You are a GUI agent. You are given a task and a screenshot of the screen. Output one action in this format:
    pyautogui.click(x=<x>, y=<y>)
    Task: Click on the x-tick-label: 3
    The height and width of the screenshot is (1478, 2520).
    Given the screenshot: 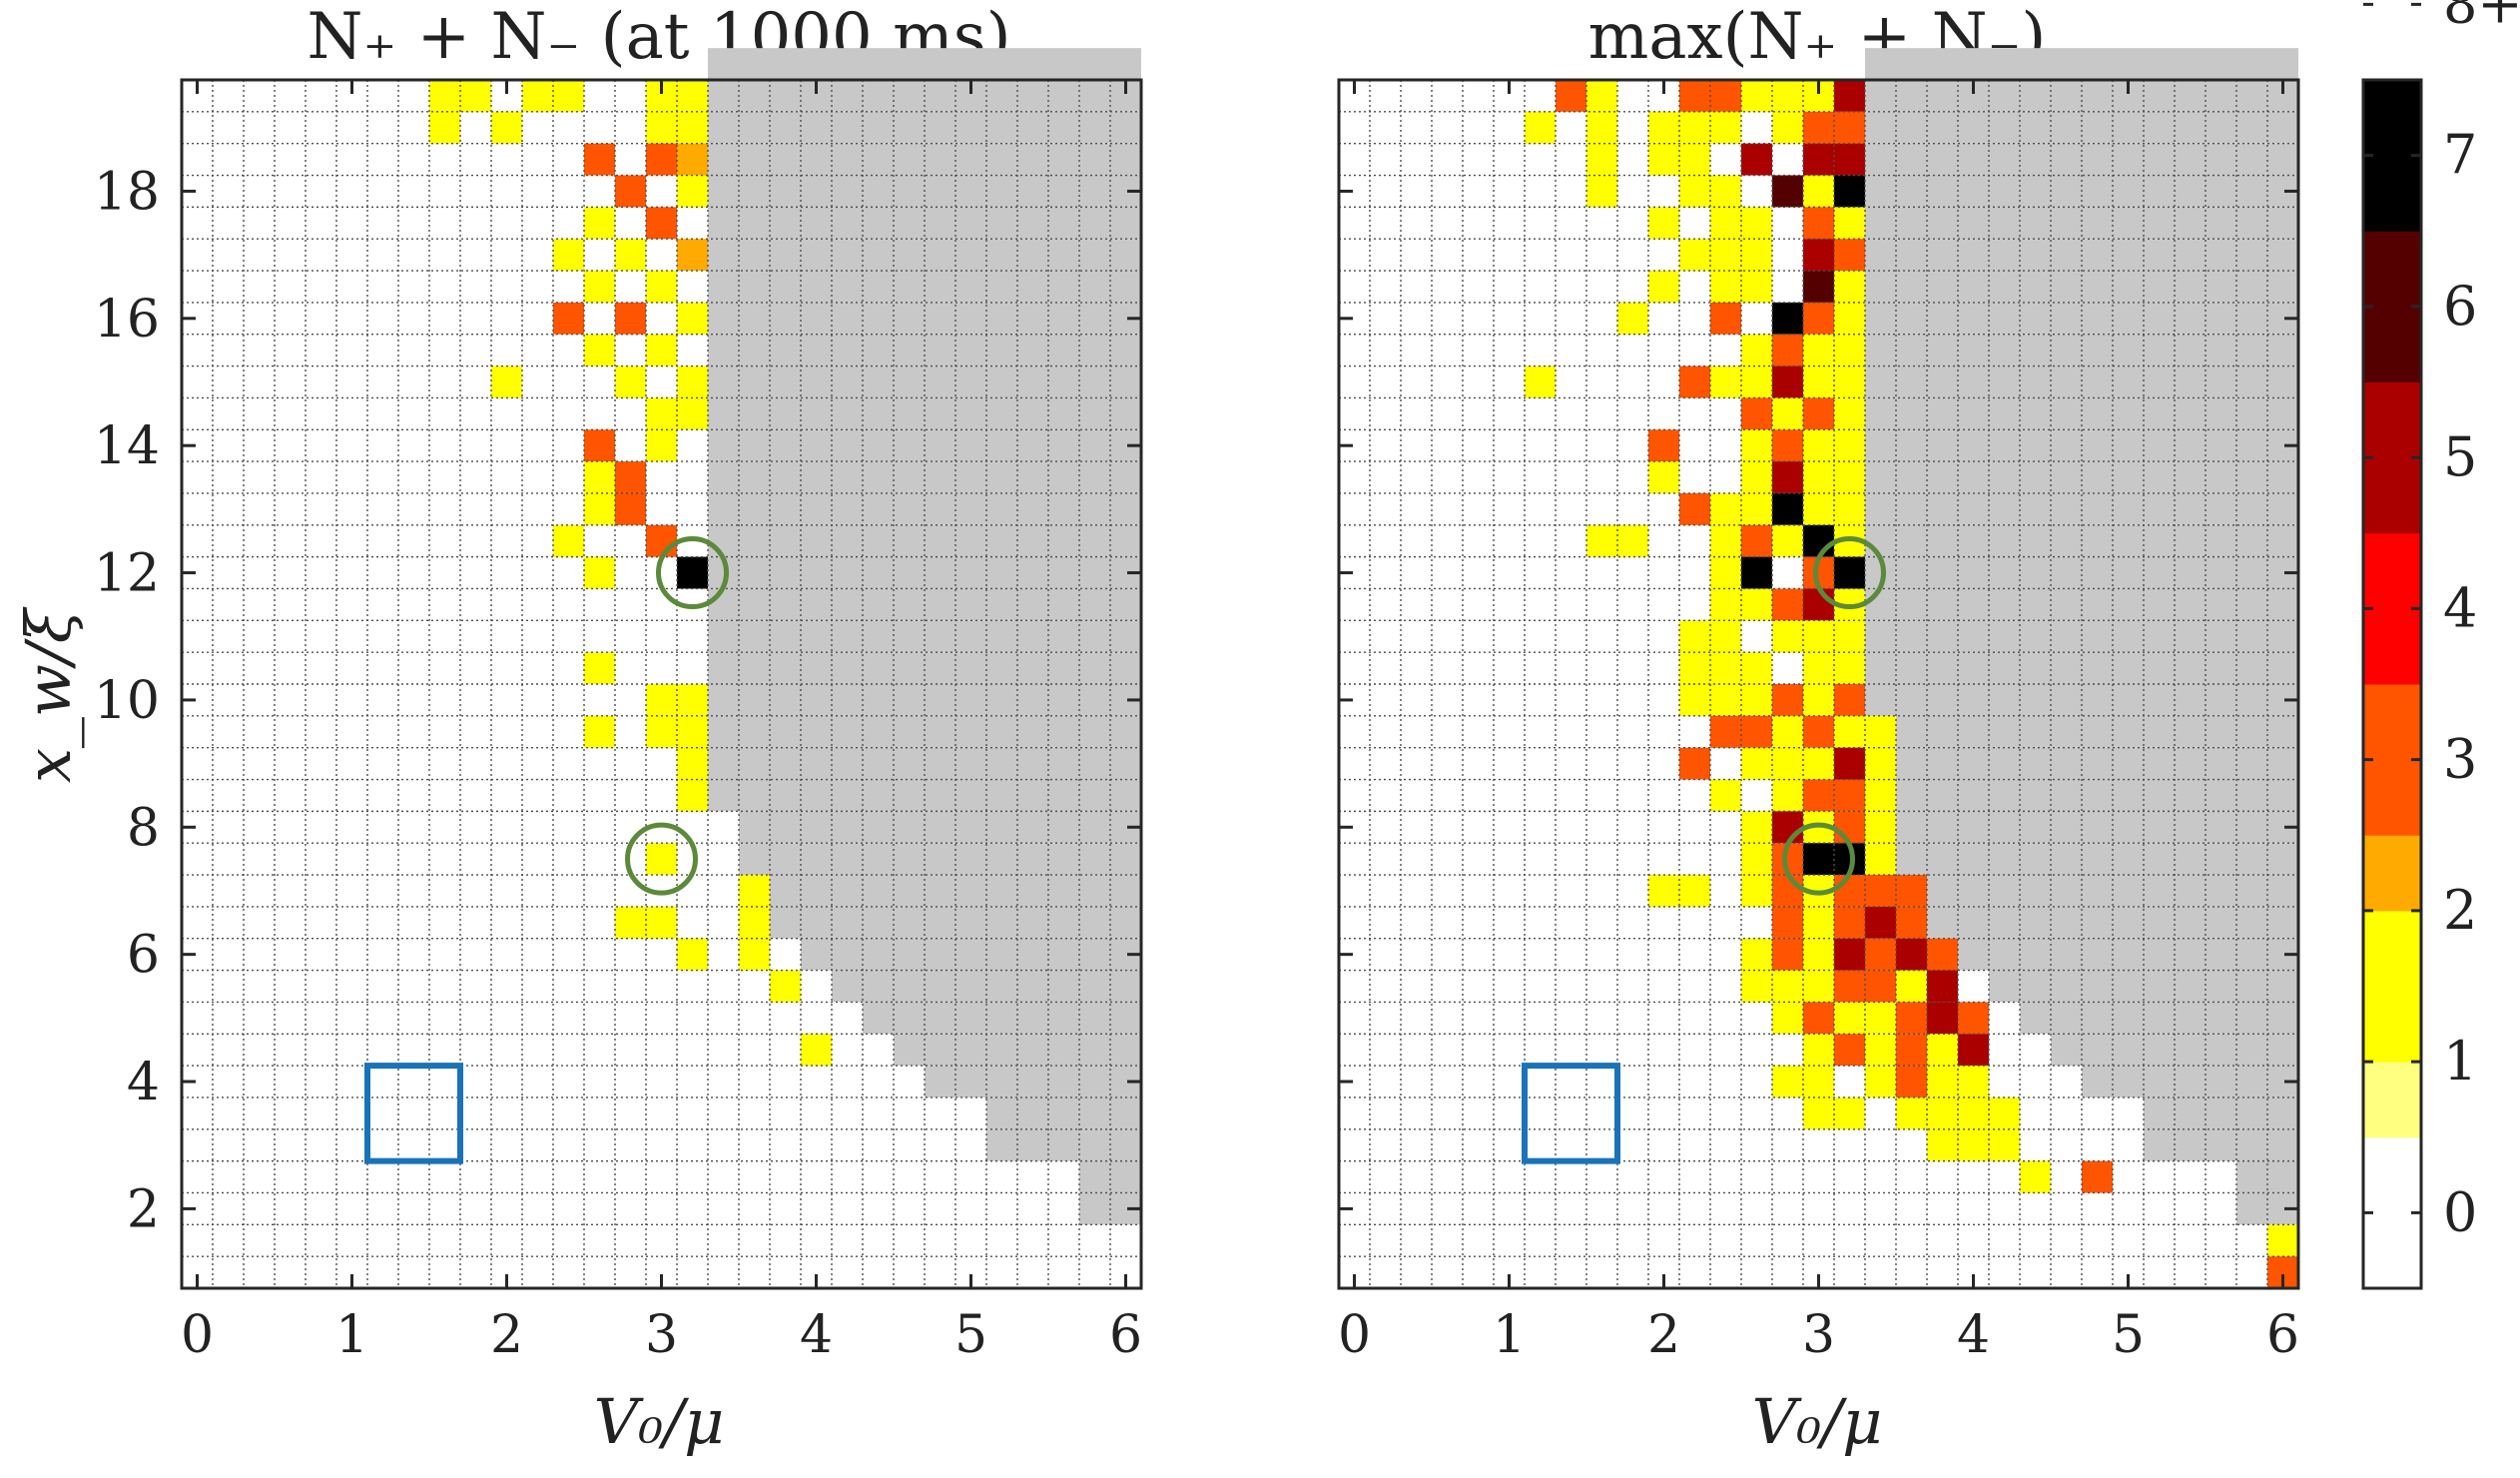 What is the action you would take?
    pyautogui.click(x=661, y=1335)
    